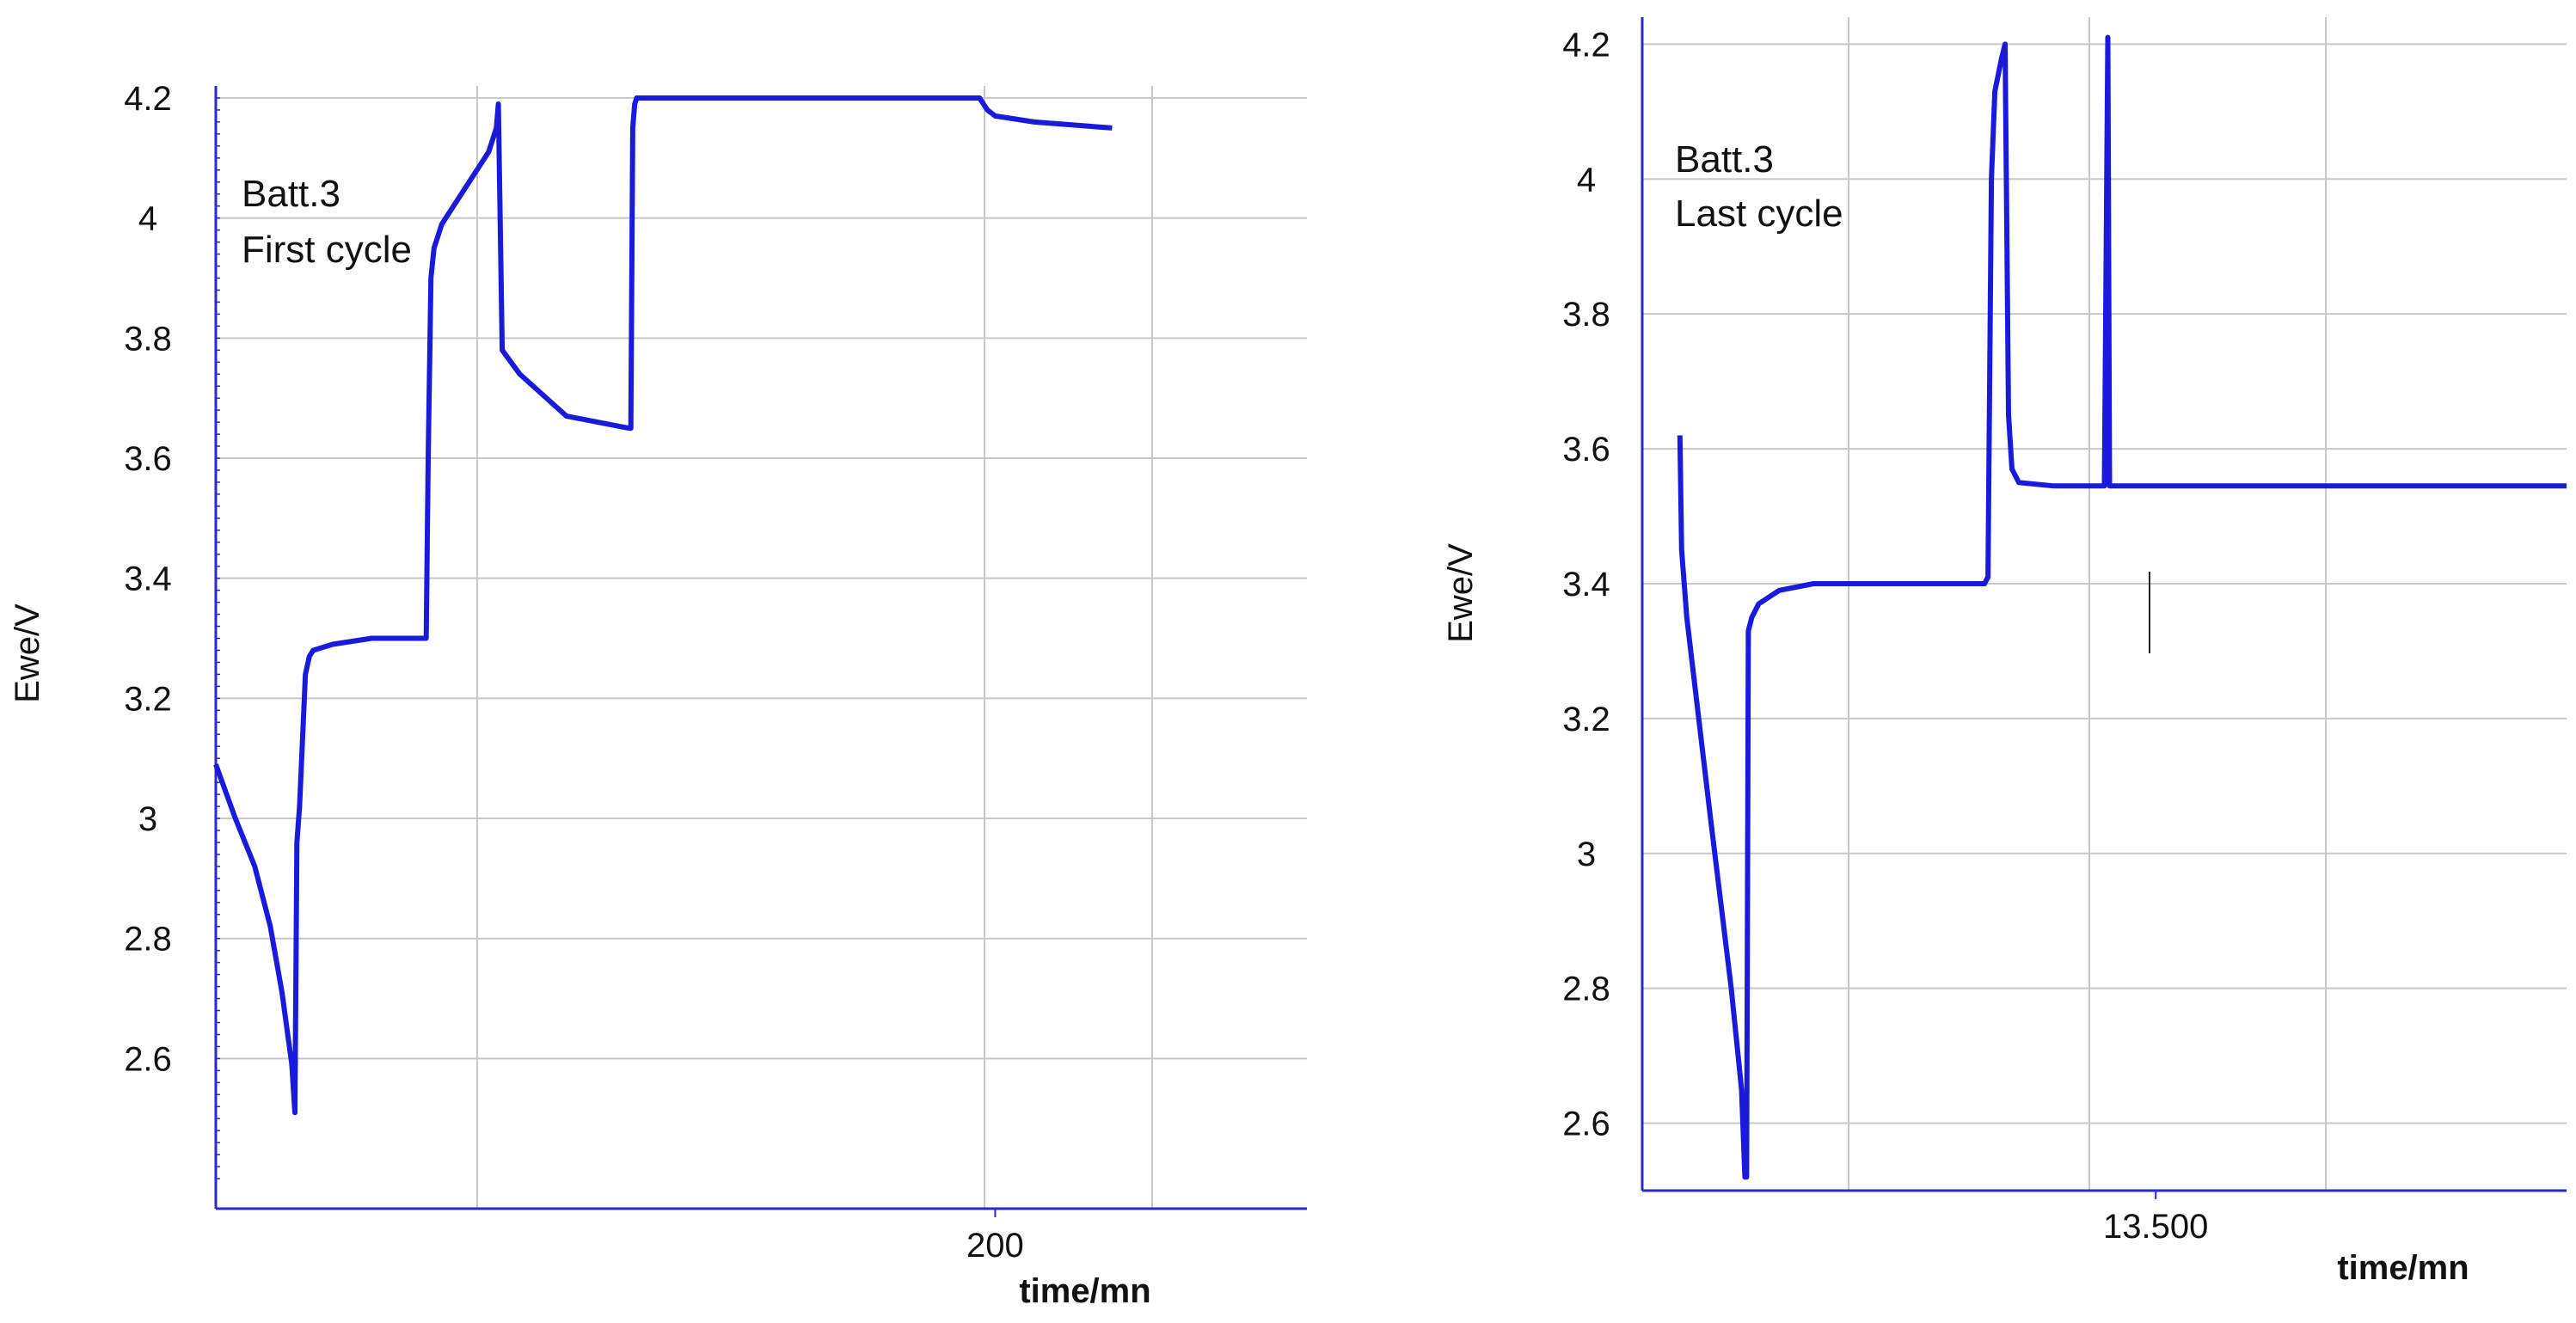  What do you see at coordinates (2155, 1227) in the screenshot?
I see `x-tick-label: 13.500` at bounding box center [2155, 1227].